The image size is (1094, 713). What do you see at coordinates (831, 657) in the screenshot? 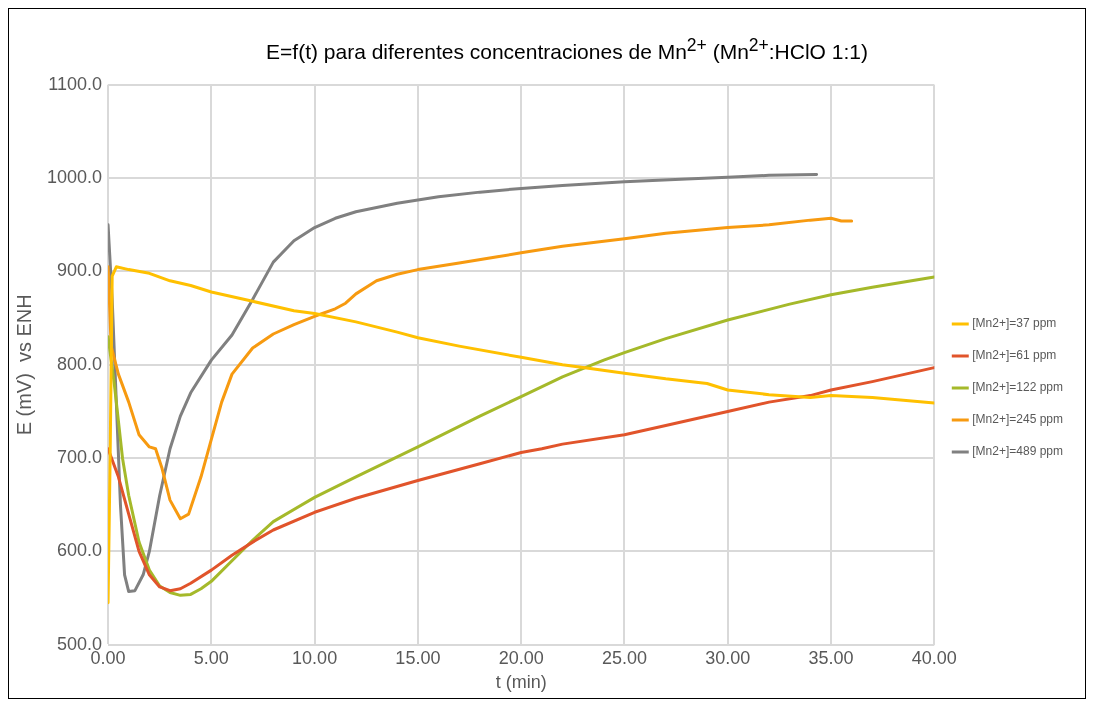
I see `x-tick-label: 35.00` at bounding box center [831, 657].